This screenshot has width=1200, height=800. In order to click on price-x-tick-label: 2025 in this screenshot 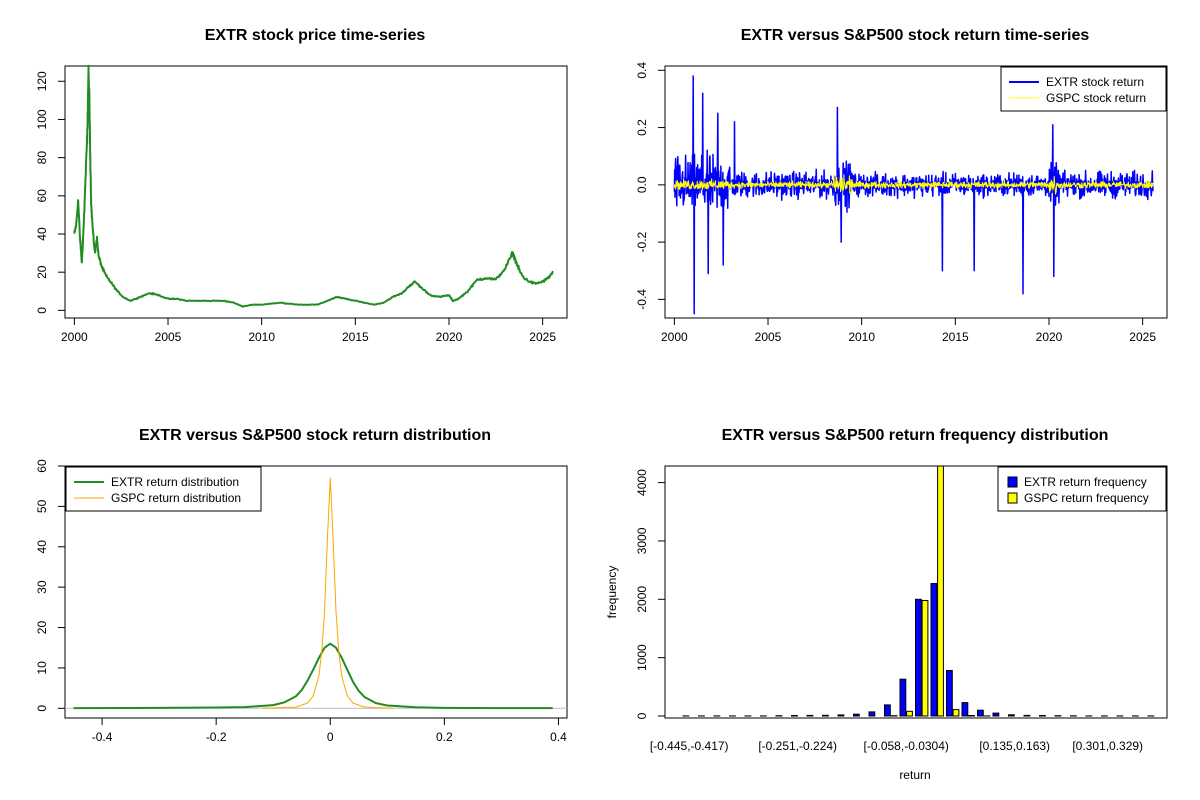, I will do `click(542, 337)`.